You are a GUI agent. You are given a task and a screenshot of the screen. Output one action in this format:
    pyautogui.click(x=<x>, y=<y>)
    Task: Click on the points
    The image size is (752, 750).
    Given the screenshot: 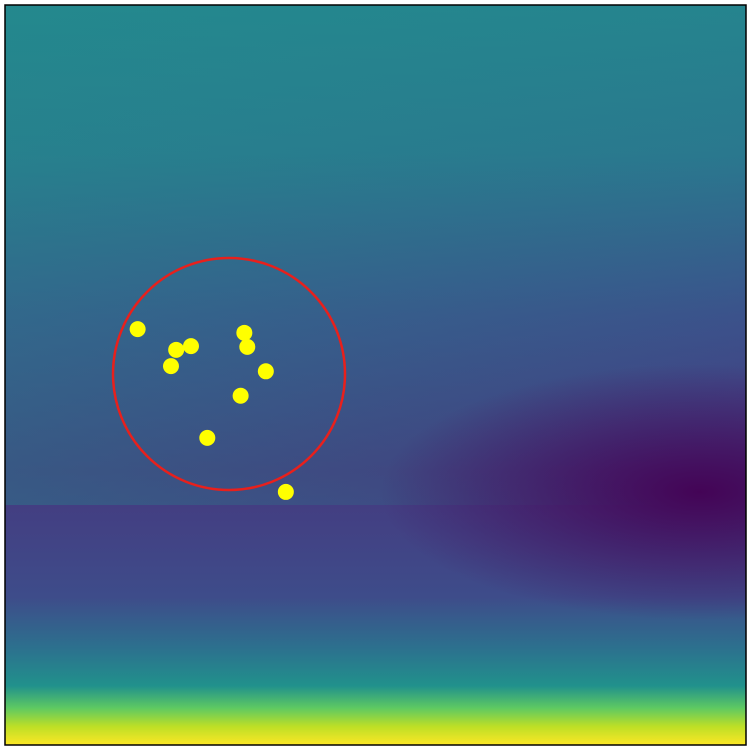 What is the action you would take?
    pyautogui.click(x=211, y=410)
    